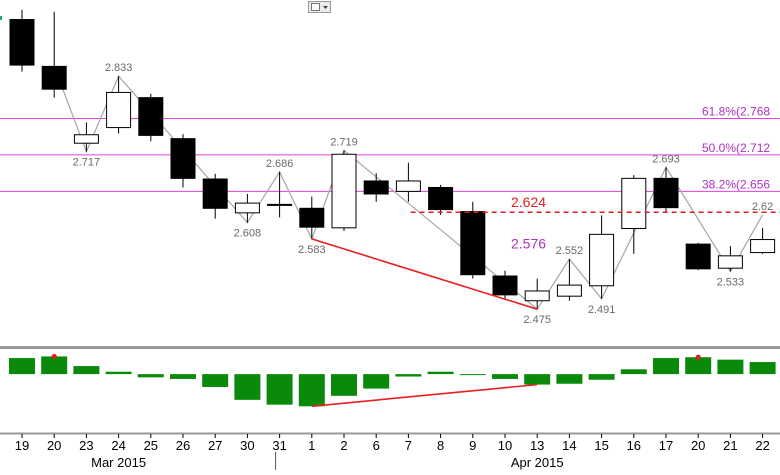  What do you see at coordinates (343, 445) in the screenshot?
I see `date-tick-label: 2` at bounding box center [343, 445].